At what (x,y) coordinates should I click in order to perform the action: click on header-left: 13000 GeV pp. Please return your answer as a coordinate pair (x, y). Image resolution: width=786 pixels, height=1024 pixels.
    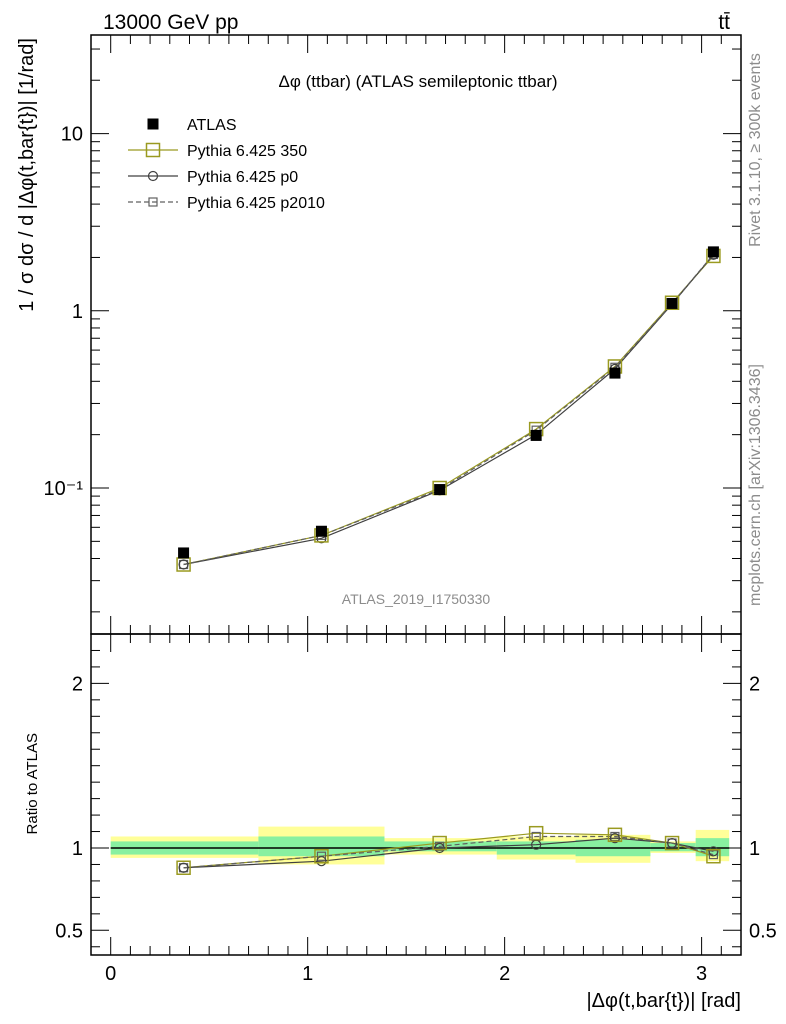
    Looking at the image, I should click on (170, 22).